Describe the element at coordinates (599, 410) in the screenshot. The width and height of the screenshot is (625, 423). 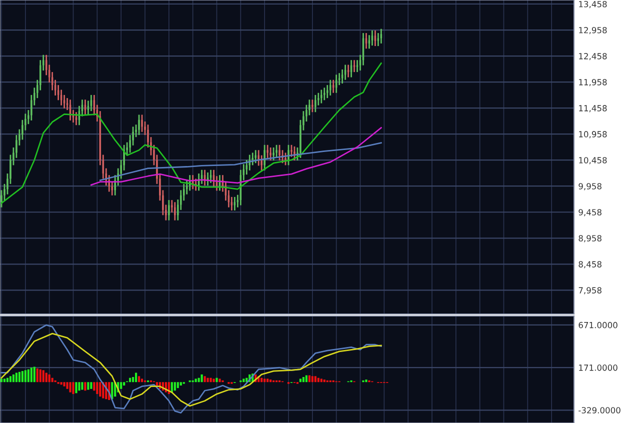
I see `y-tick-label: -329.0000` at that location.